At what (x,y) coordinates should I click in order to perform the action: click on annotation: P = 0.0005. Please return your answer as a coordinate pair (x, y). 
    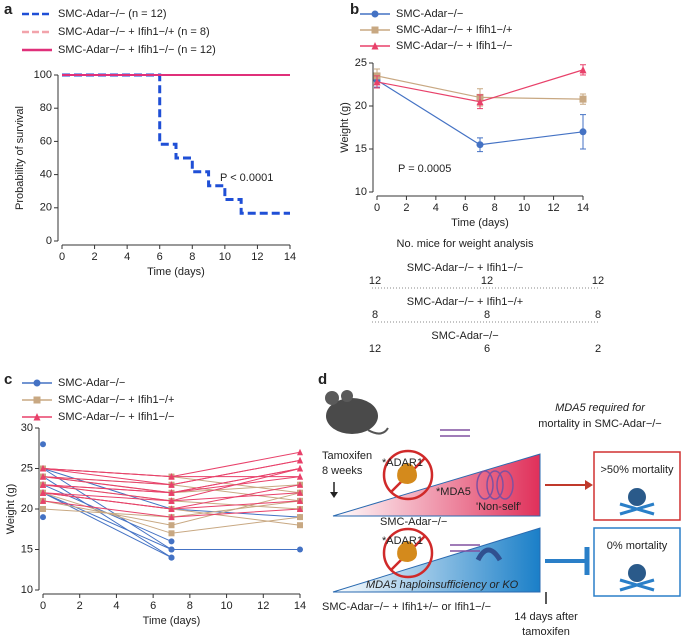
    Looking at the image, I should click on (424, 169).